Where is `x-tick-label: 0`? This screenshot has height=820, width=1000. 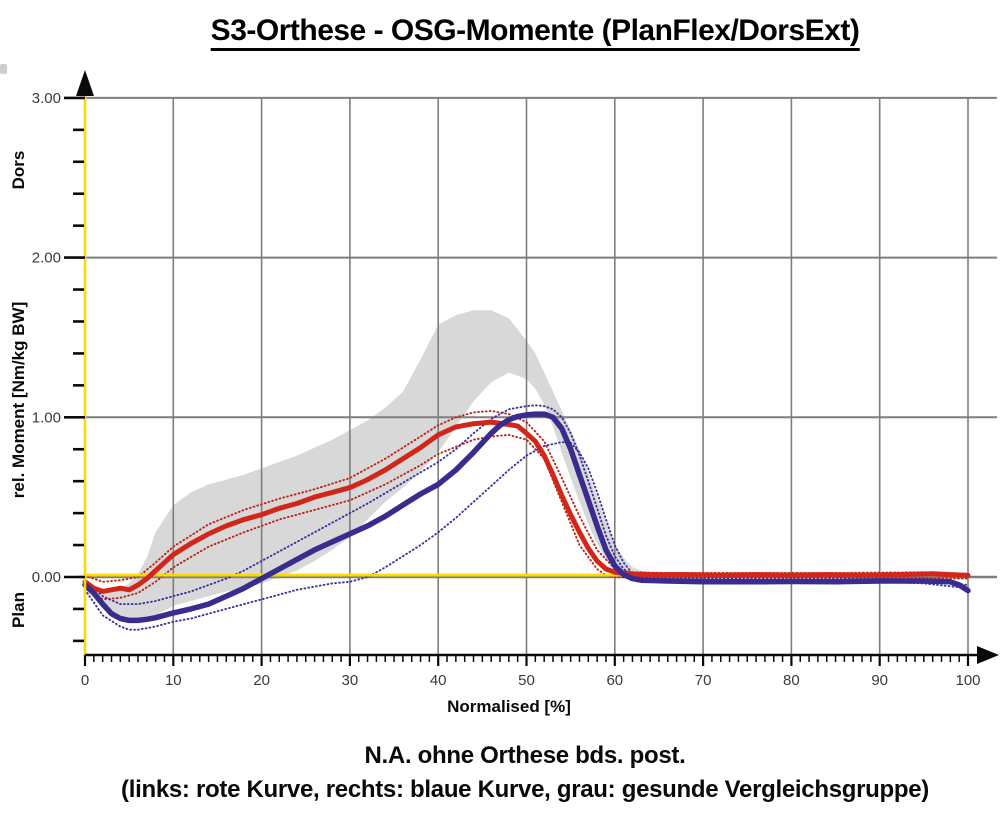 x-tick-label: 0 is located at coordinates (85, 680).